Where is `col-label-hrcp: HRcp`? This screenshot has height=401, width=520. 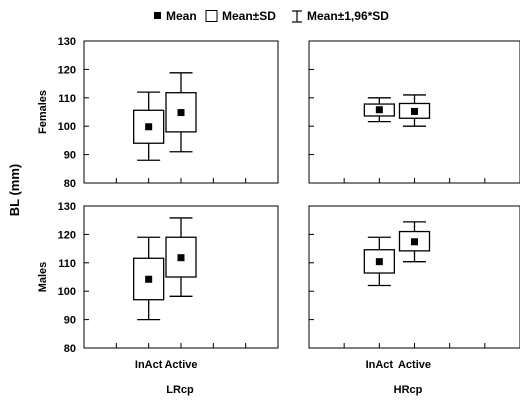 col-label-hrcp: HRcp is located at coordinates (408, 390).